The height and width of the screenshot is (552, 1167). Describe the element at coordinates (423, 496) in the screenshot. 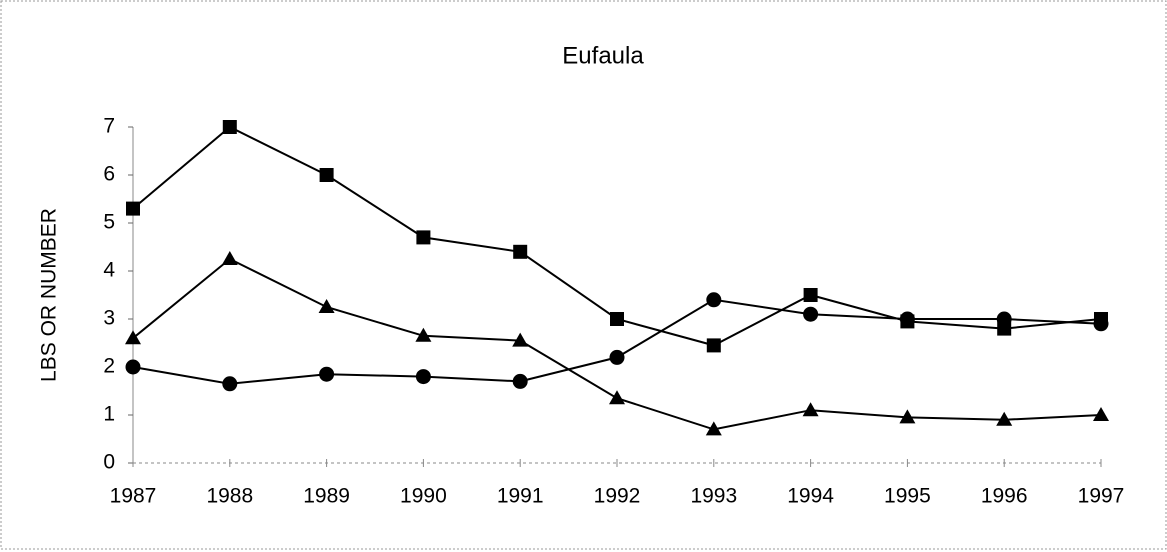

I see `x-tick-label: 1990` at that location.